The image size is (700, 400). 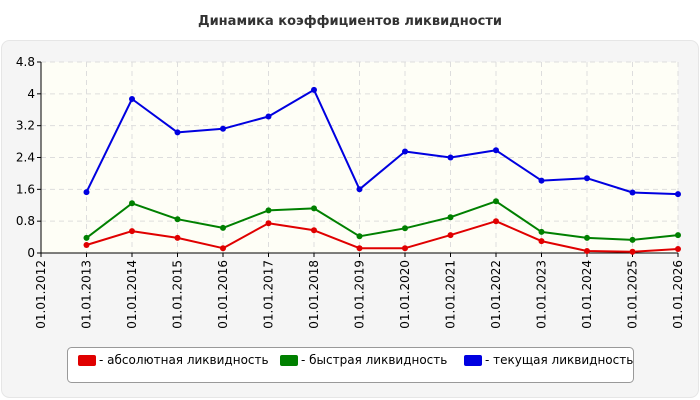 What do you see at coordinates (542, 294) in the screenshot?
I see `x-tick-label: 01.01.2023` at bounding box center [542, 294].